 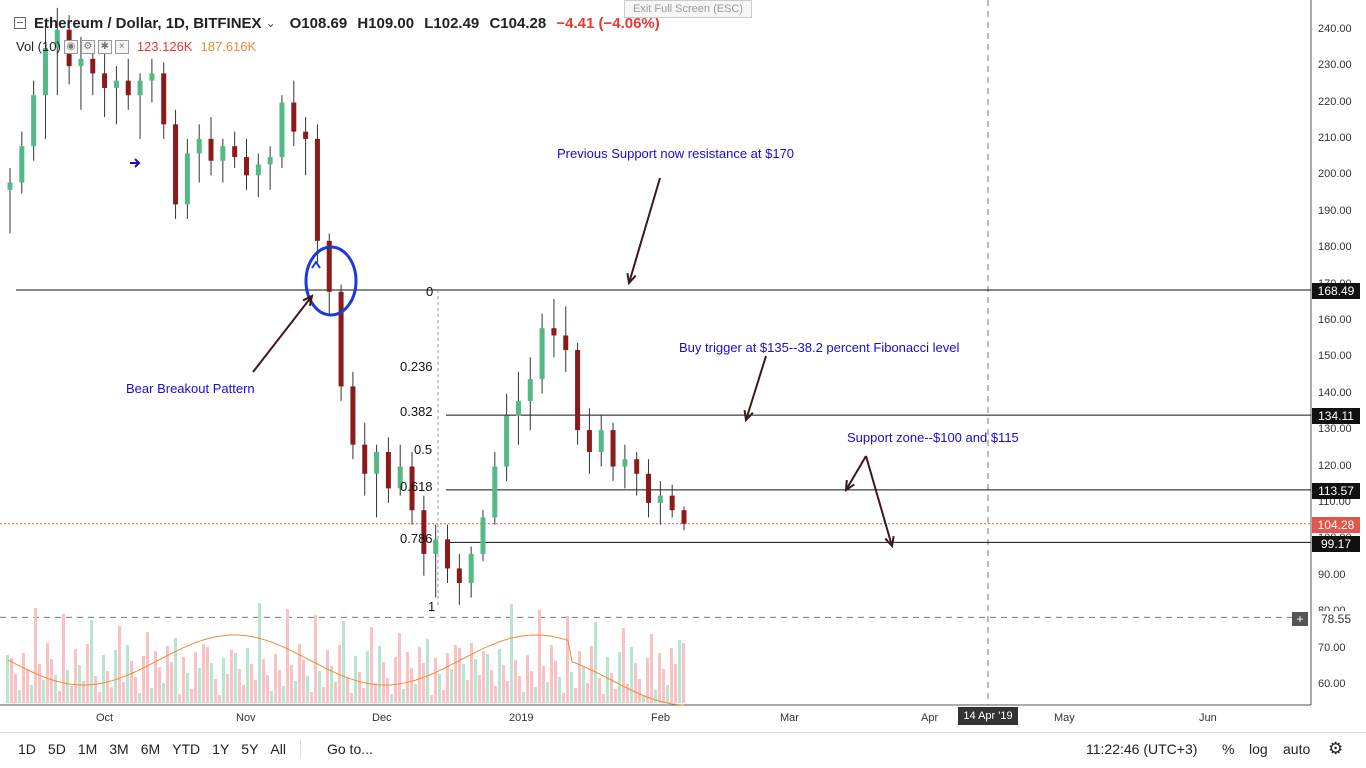 What do you see at coordinates (20, 23) in the screenshot?
I see `collapse-icon` at bounding box center [20, 23].